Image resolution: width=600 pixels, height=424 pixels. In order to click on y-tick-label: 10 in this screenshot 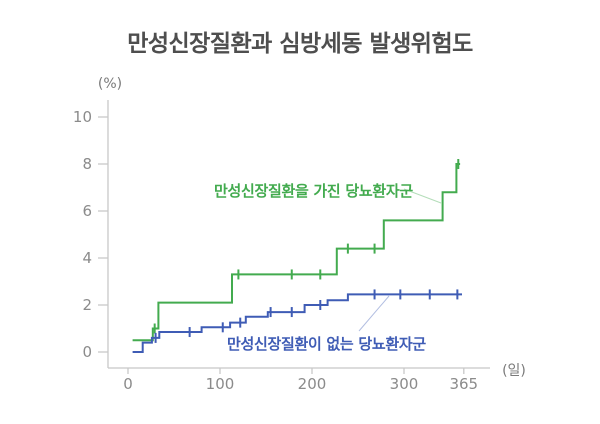, I will do `click(82, 117)`.